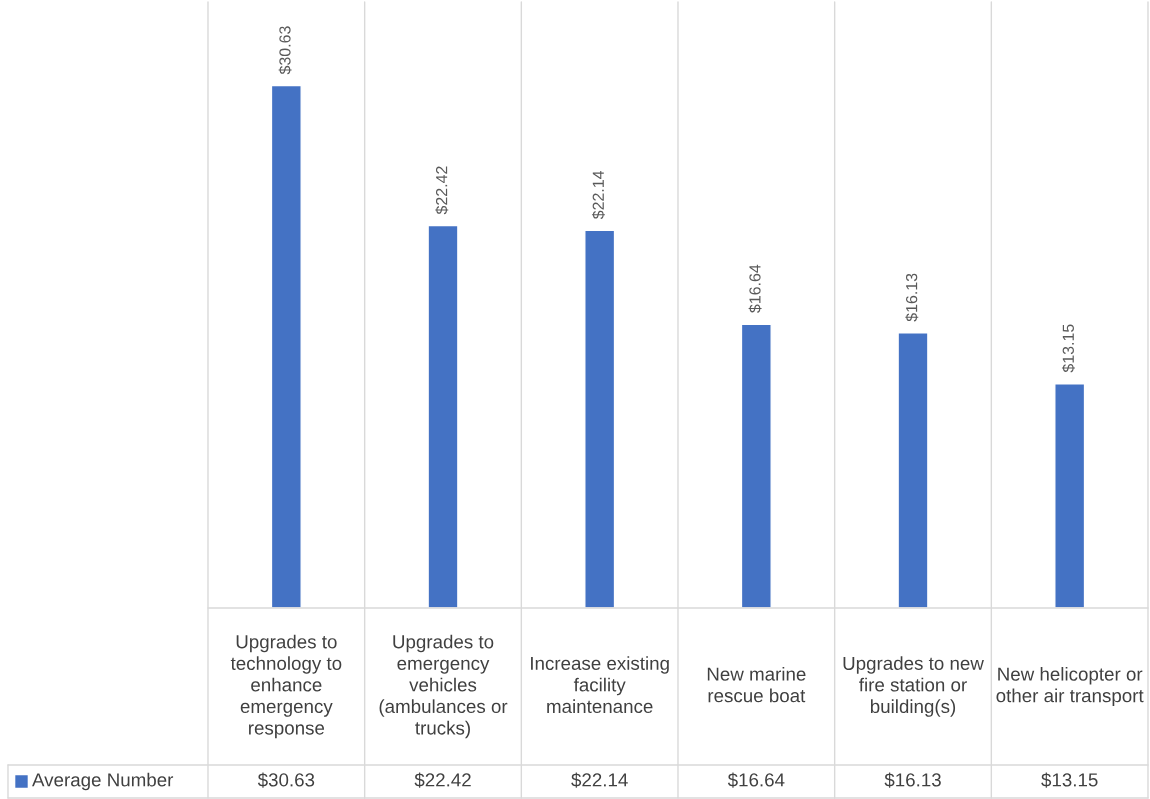 The width and height of the screenshot is (1150, 799). Describe the element at coordinates (599, 780) in the screenshot. I see `data-label: $22.14` at that location.